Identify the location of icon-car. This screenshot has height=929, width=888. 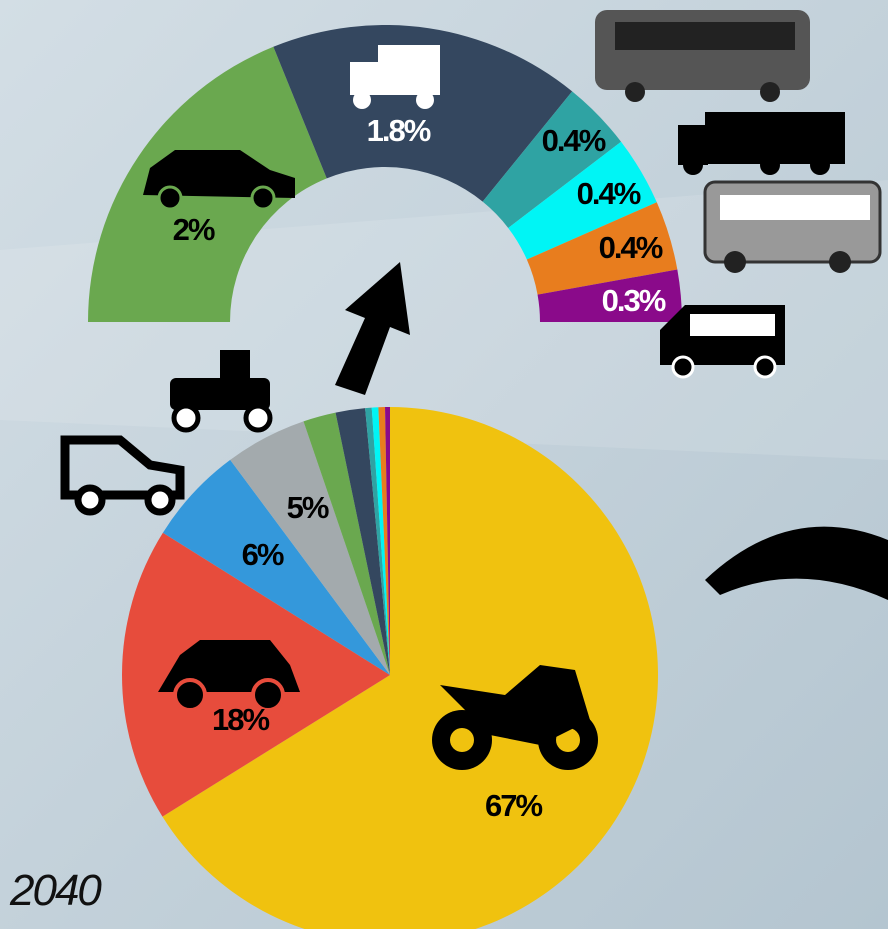
(229, 676).